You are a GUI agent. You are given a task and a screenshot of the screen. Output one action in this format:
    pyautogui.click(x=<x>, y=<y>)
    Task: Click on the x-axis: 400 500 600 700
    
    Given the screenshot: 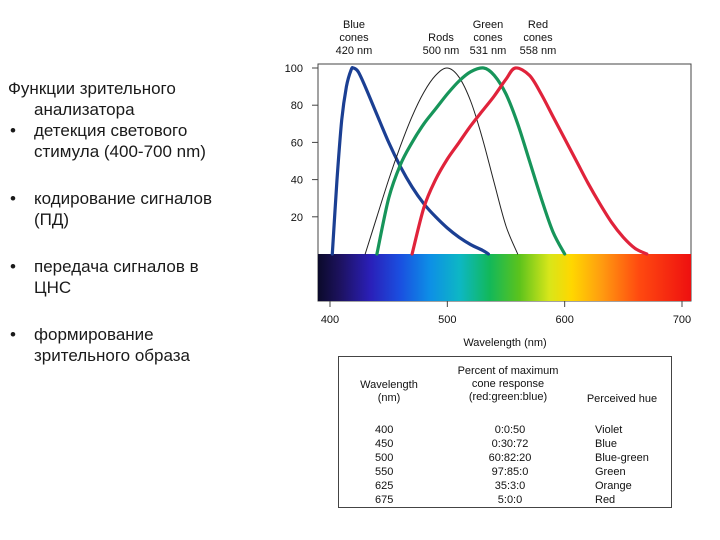 What is the action you would take?
    pyautogui.click(x=506, y=313)
    